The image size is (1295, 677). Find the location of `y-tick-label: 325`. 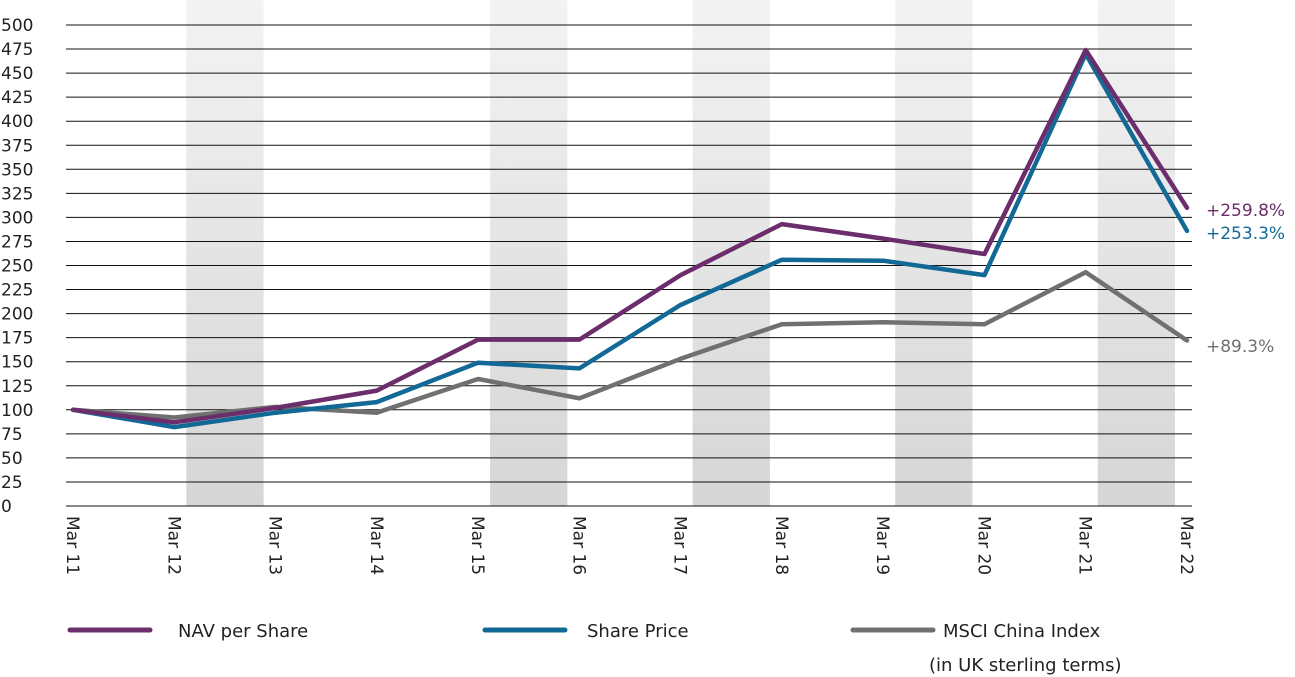

y-tick-label: 325 is located at coordinates (17, 194).